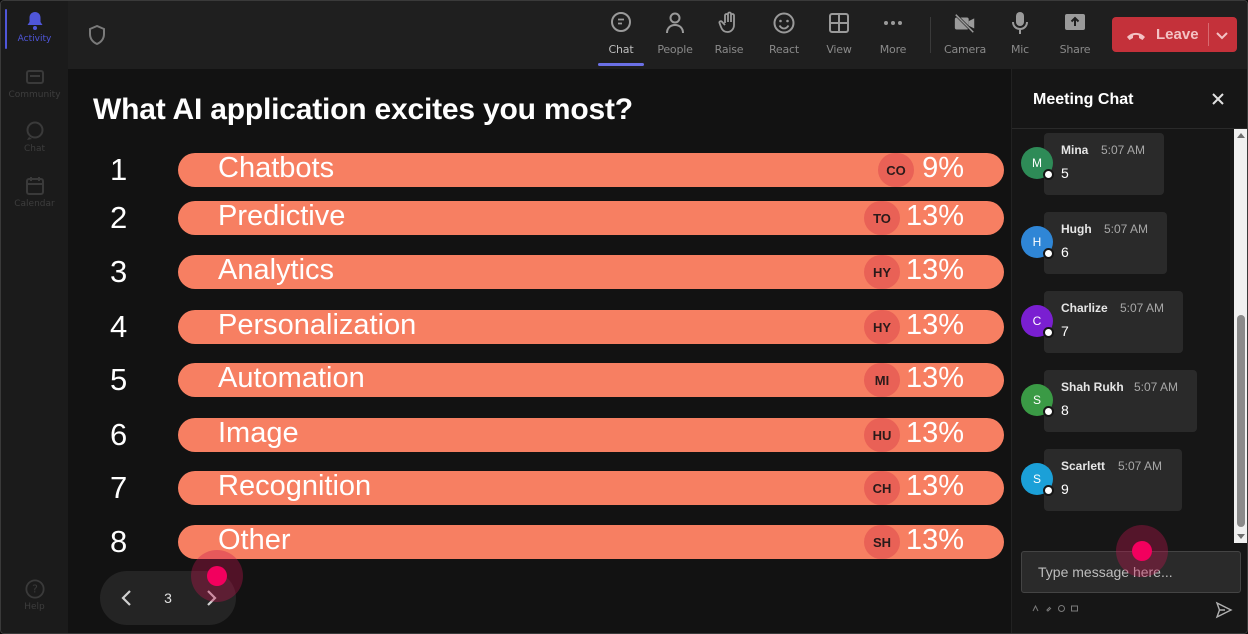 The height and width of the screenshot is (634, 1248). What do you see at coordinates (1224, 610) in the screenshot?
I see `send-icon` at bounding box center [1224, 610].